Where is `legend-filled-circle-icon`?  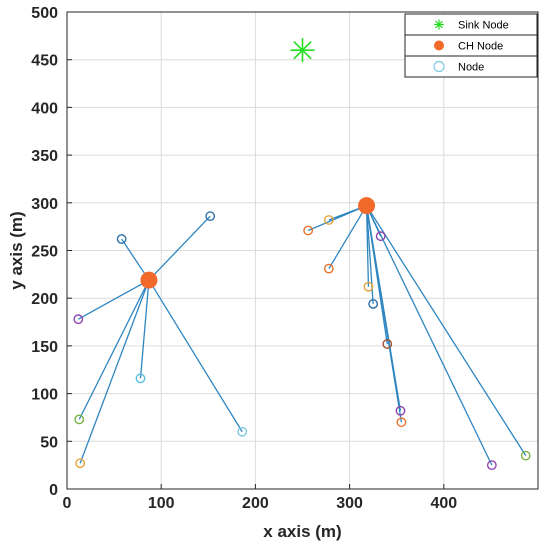 legend-filled-circle-icon is located at coordinates (439, 45).